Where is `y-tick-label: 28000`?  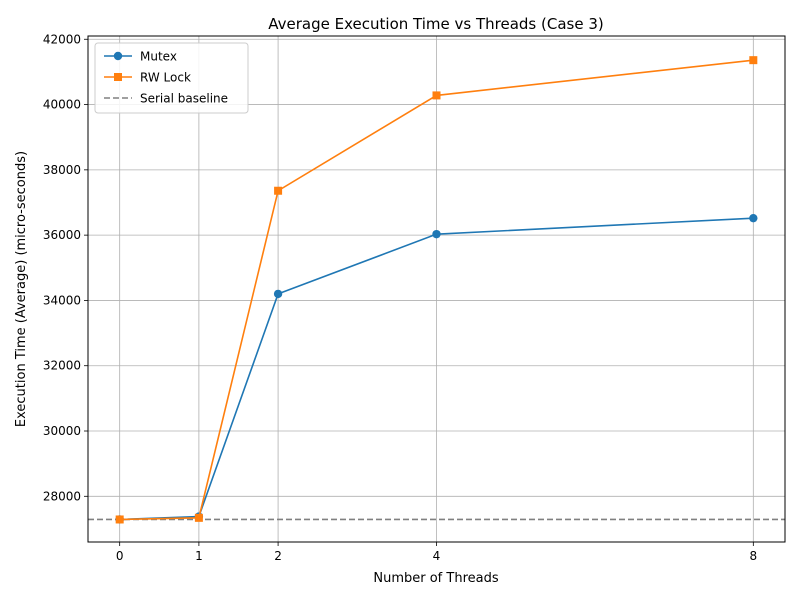
y-tick-label: 28000 is located at coordinates (62, 496).